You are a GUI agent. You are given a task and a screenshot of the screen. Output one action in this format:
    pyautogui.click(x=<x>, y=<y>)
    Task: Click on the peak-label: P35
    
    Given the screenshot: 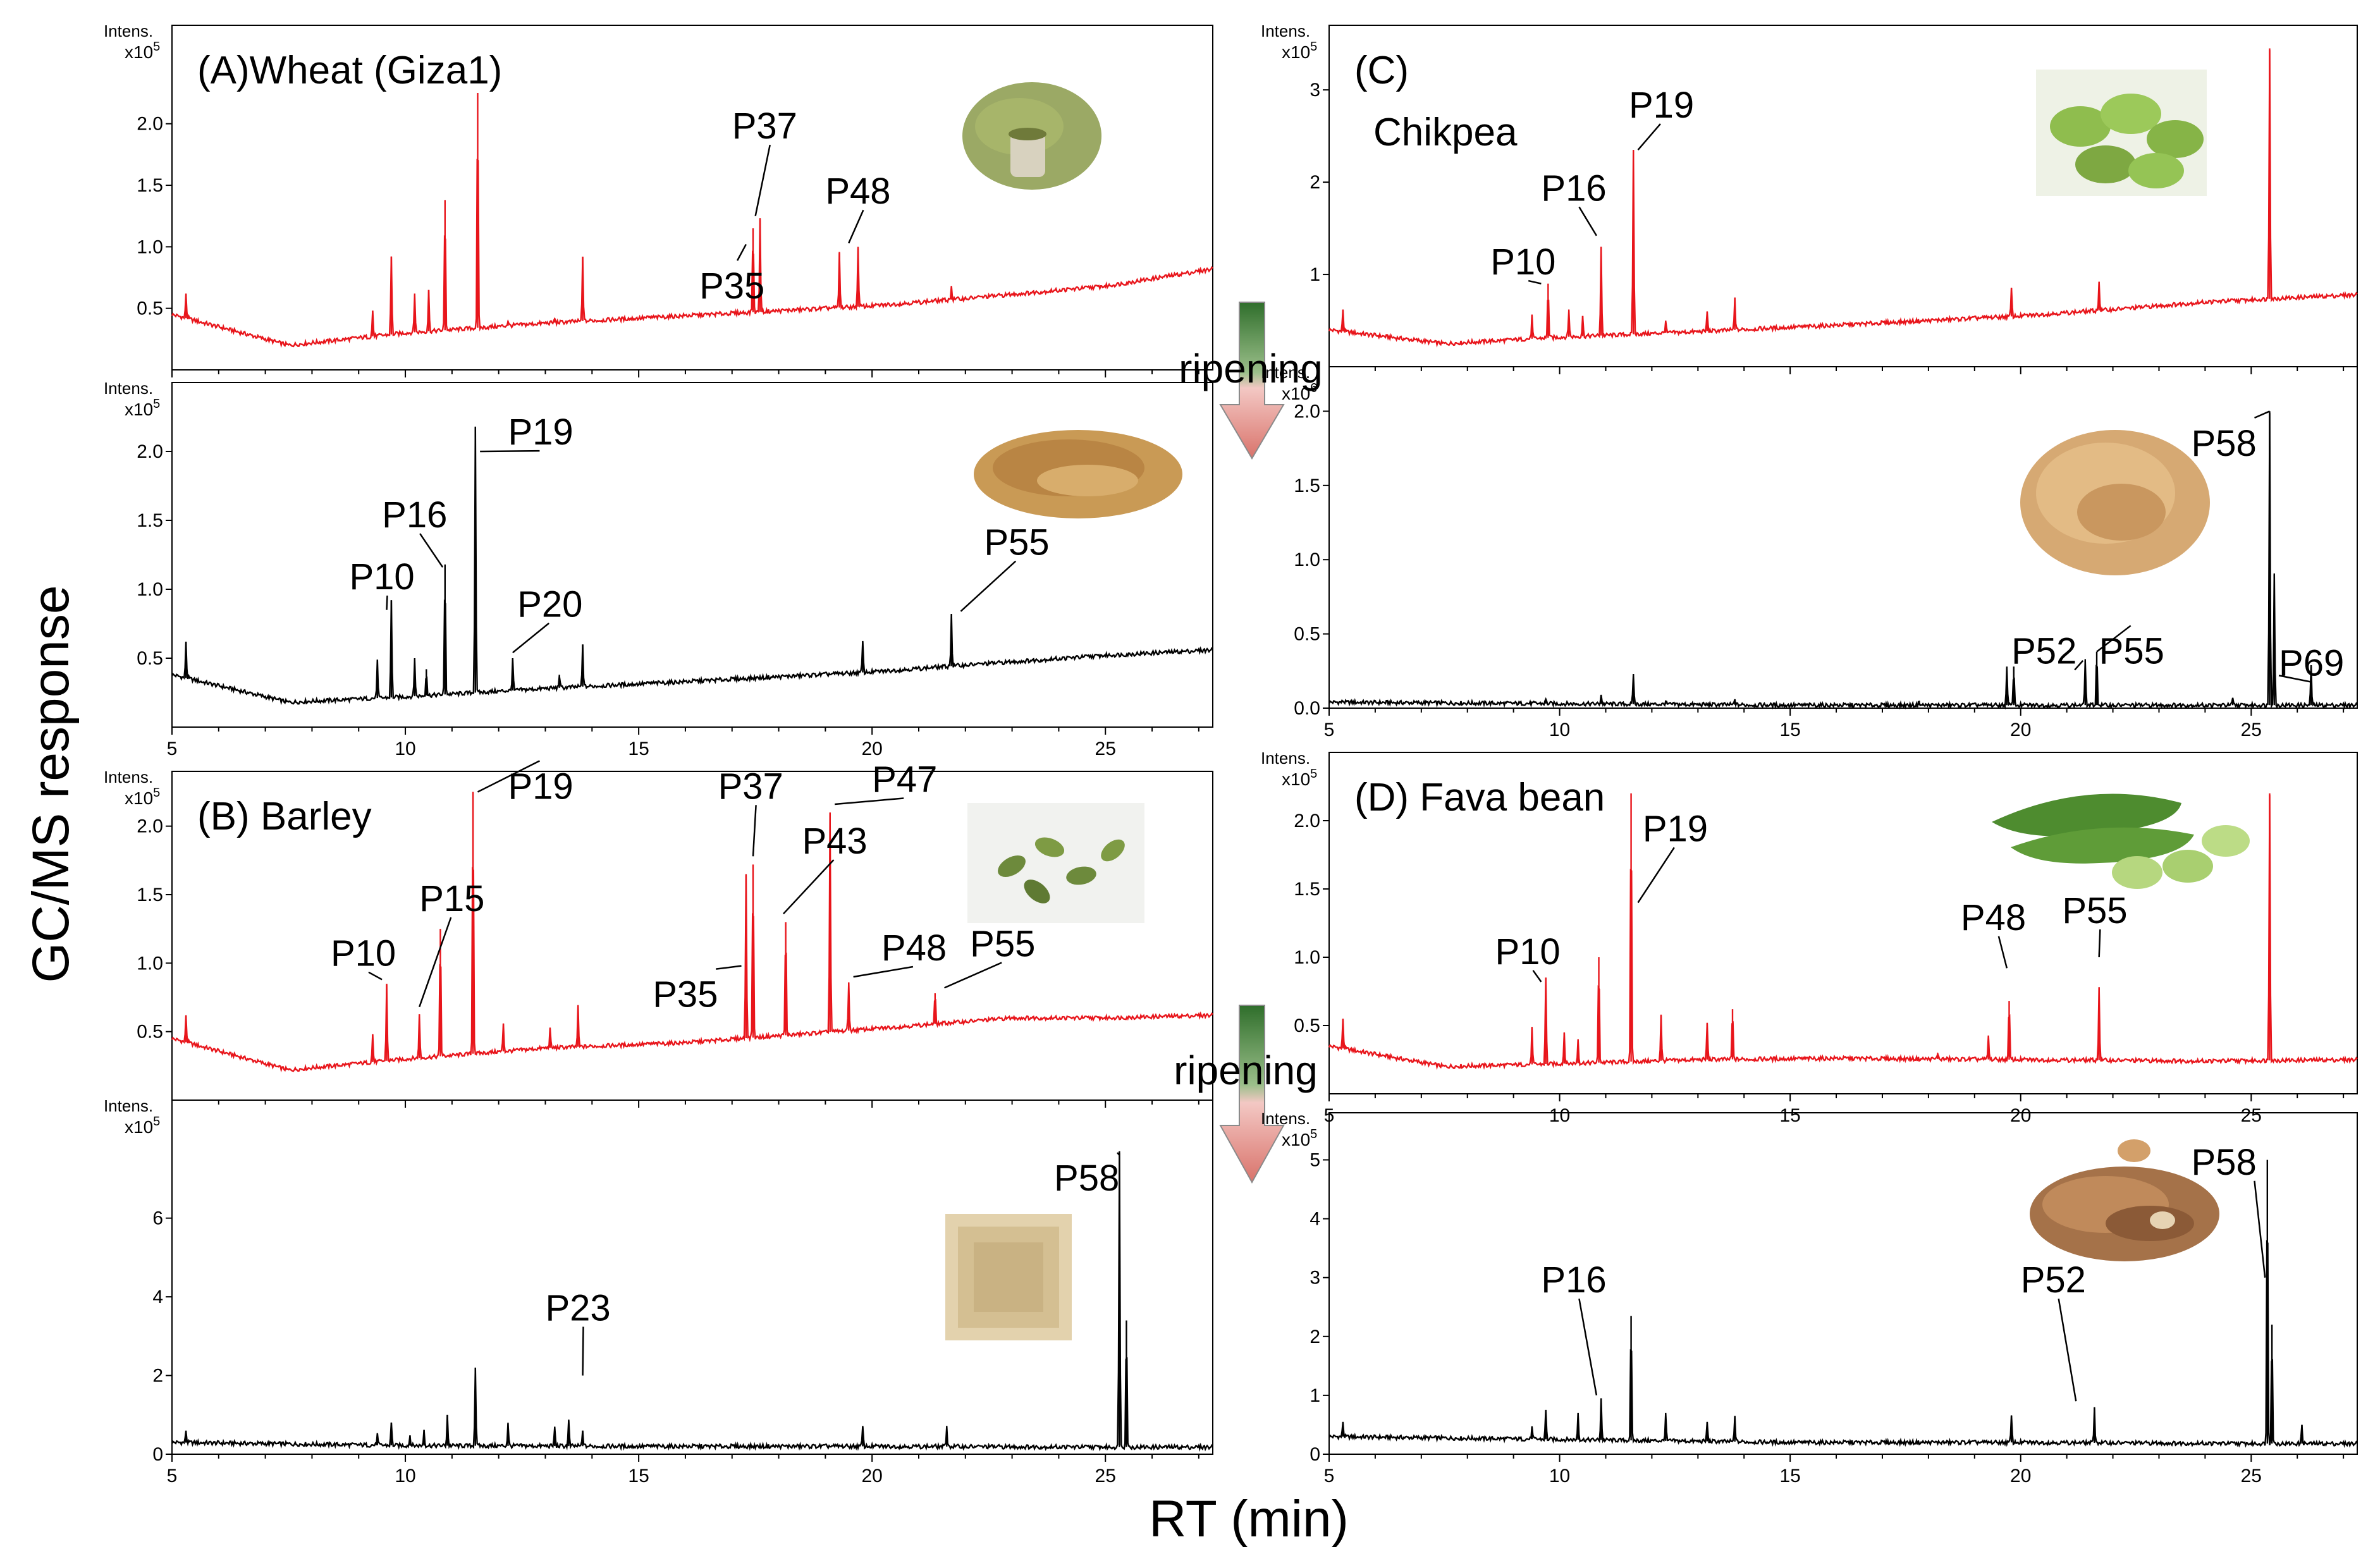 What is the action you would take?
    pyautogui.click(x=731, y=286)
    